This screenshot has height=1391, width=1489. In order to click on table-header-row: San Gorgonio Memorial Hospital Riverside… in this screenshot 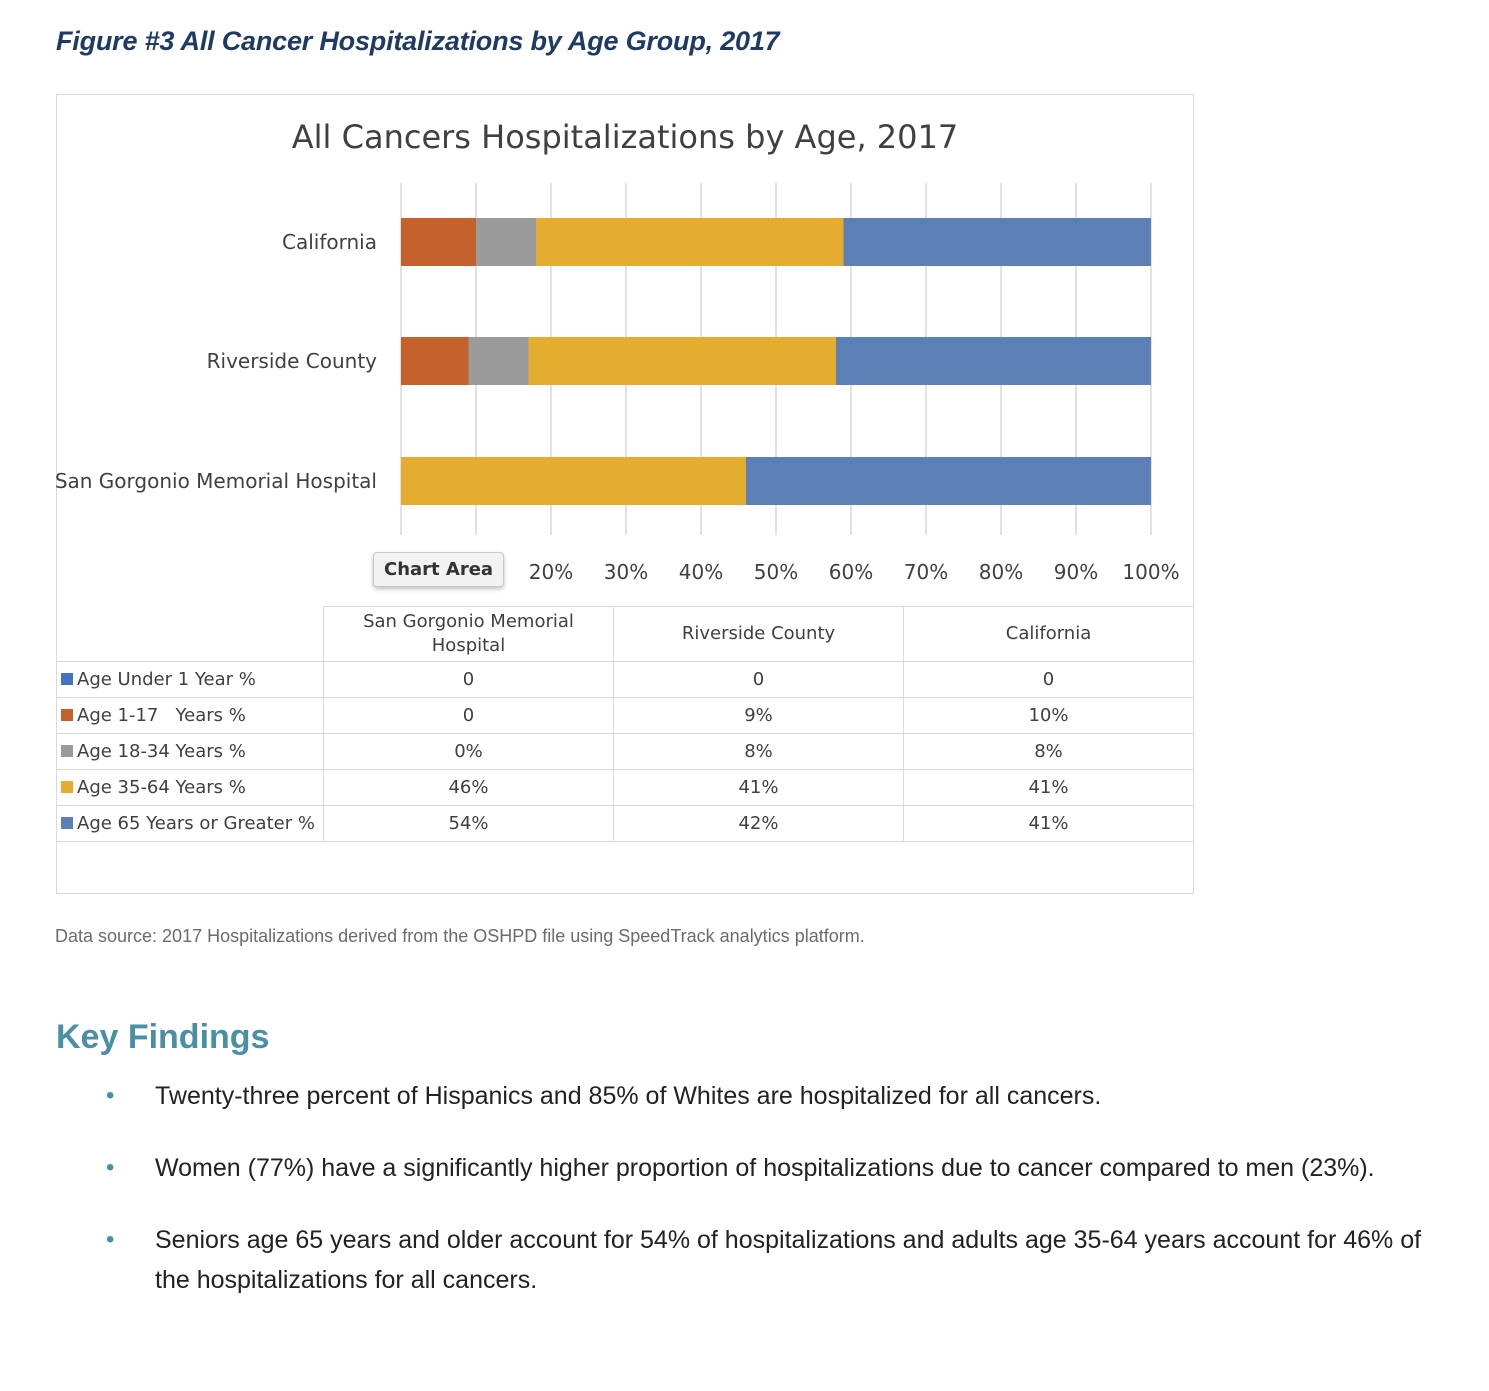, I will do `click(625, 634)`.